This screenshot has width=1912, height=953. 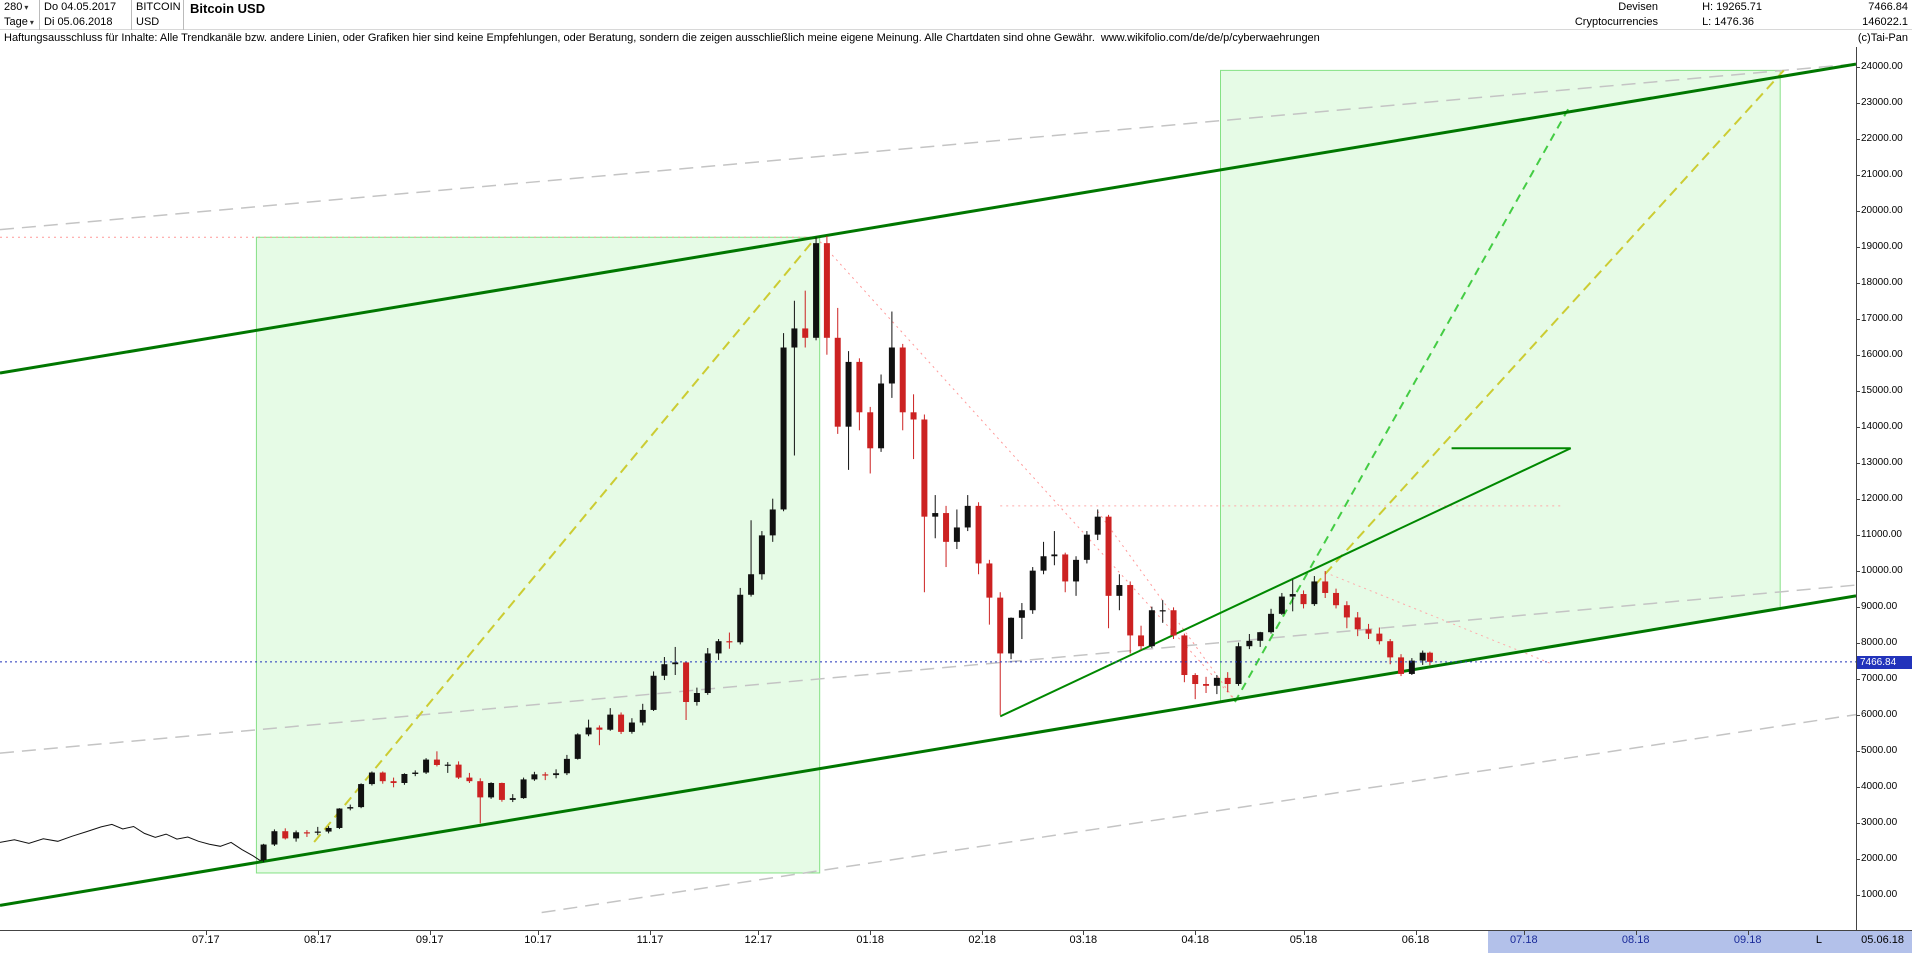 I want to click on future-period-highlight, so click(x=1699, y=942).